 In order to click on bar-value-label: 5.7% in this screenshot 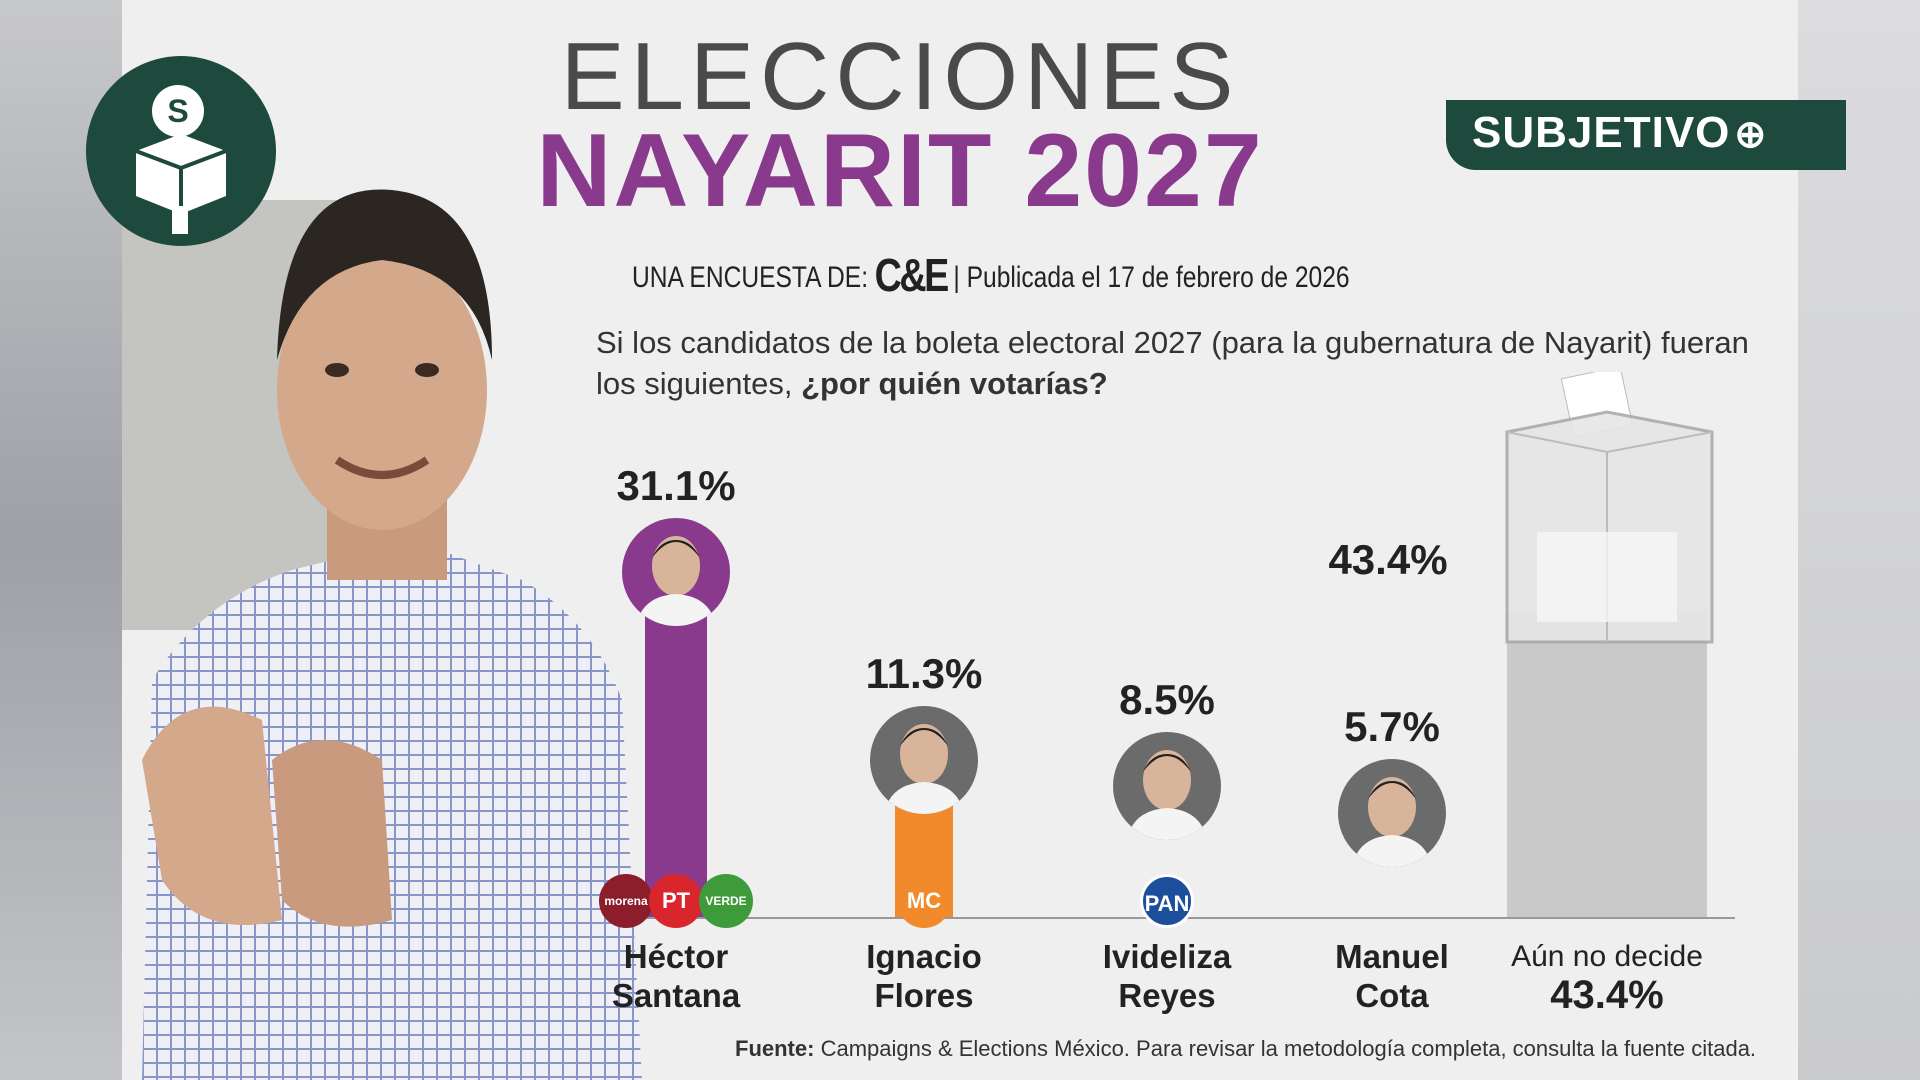, I will do `click(1392, 726)`.